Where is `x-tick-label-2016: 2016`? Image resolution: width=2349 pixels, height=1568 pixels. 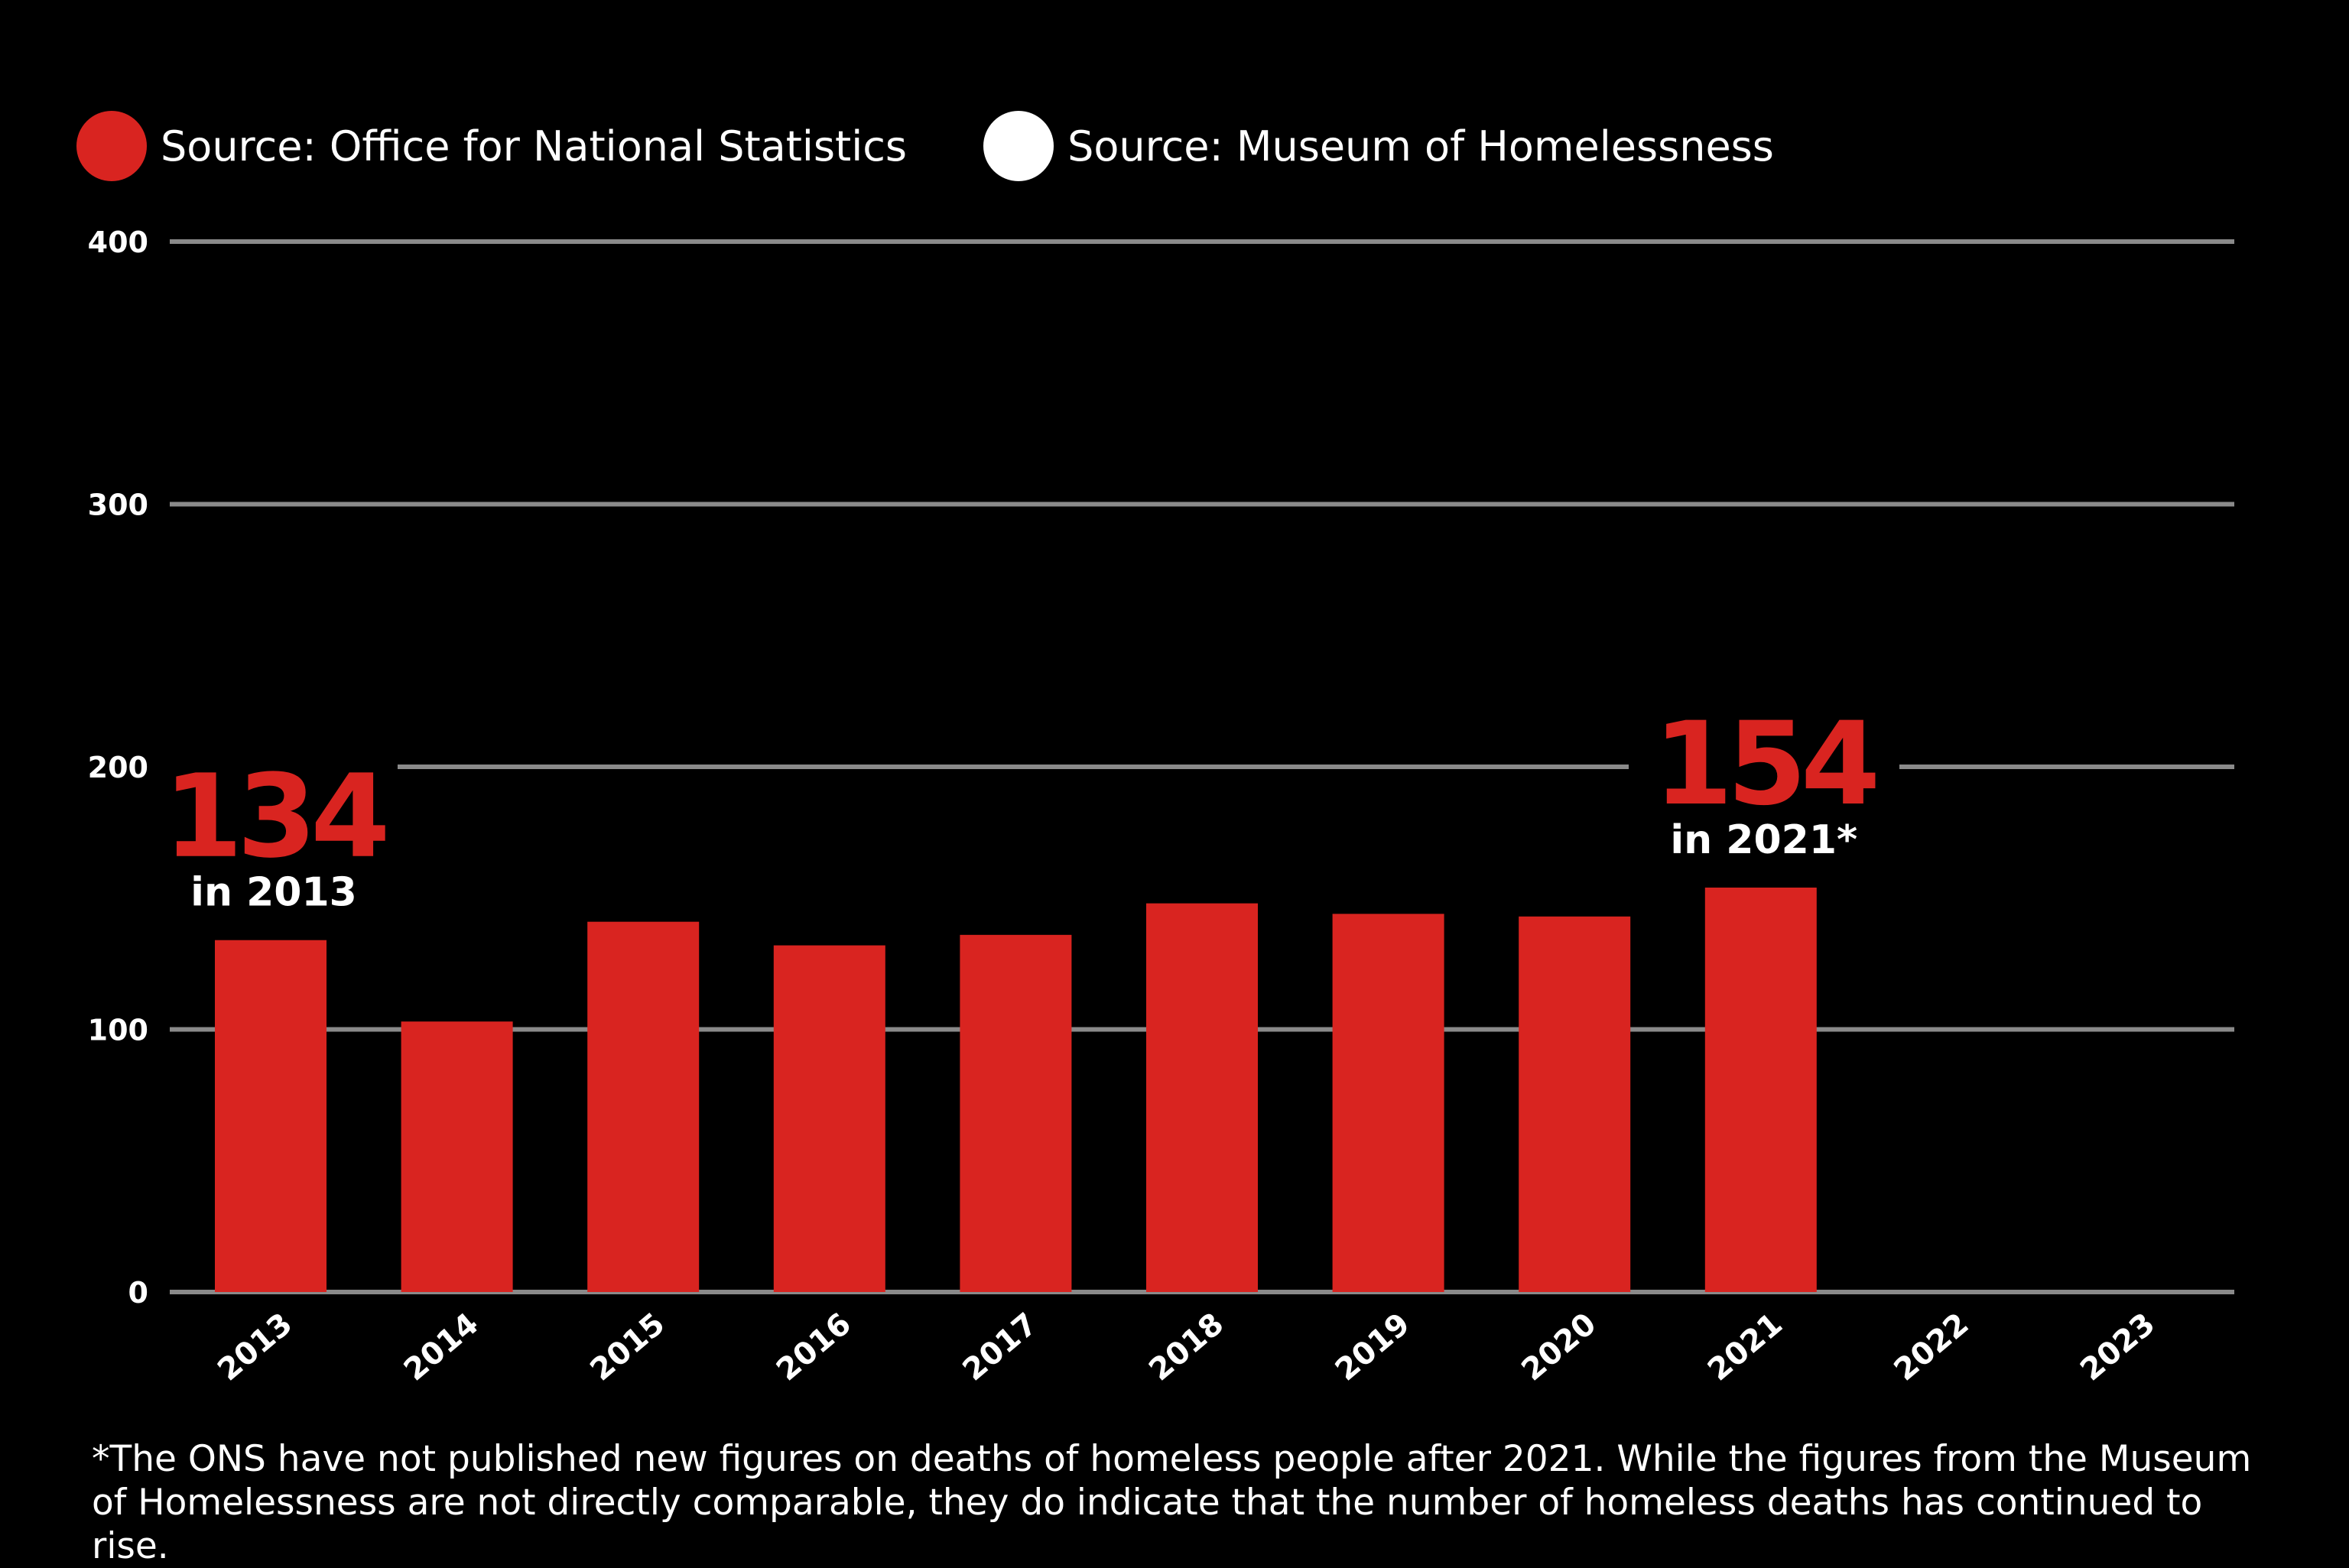 x-tick-label-2016: 2016 is located at coordinates (814, 1347).